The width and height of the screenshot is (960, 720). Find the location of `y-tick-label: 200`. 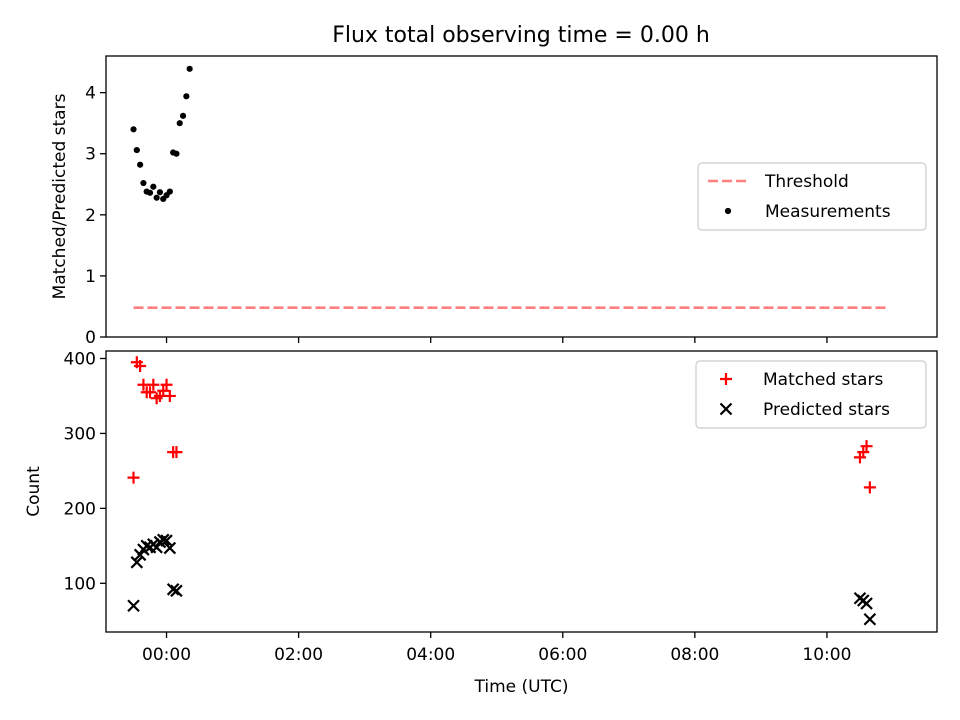

y-tick-label: 200 is located at coordinates (80, 509).